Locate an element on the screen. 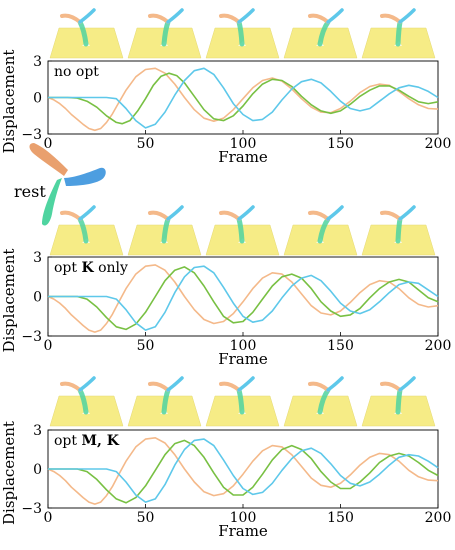  panel-label: opt K only is located at coordinates (91, 268).